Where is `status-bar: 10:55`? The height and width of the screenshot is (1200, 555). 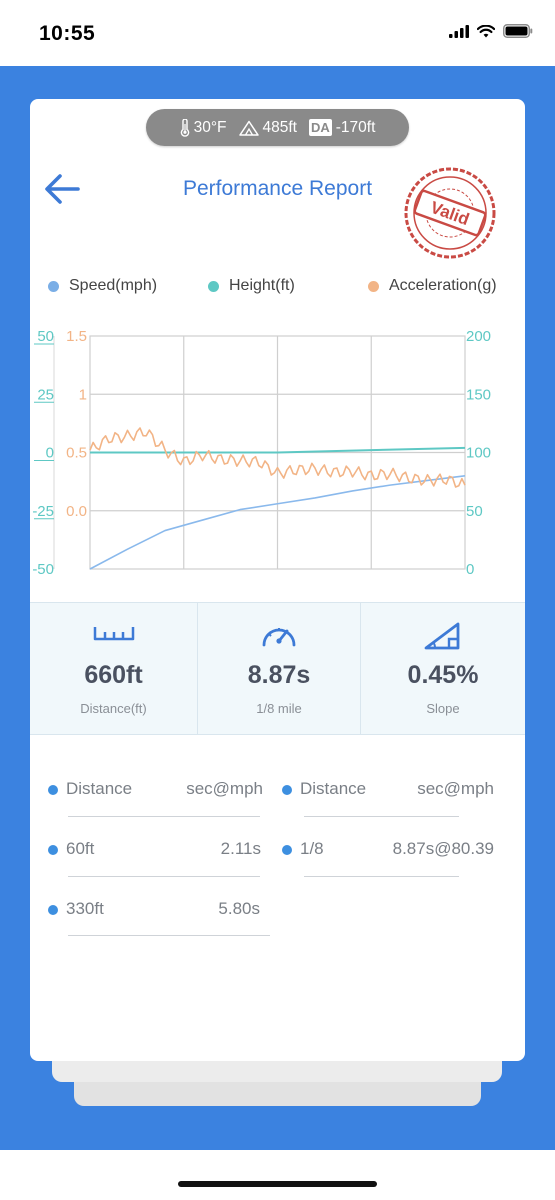 status-bar: 10:55 is located at coordinates (277, 33).